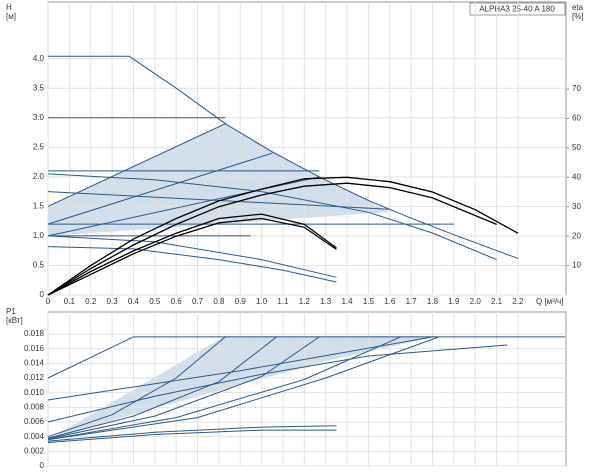 The width and height of the screenshot is (600, 473). I want to click on y-axis-label: H, so click(9, 7).